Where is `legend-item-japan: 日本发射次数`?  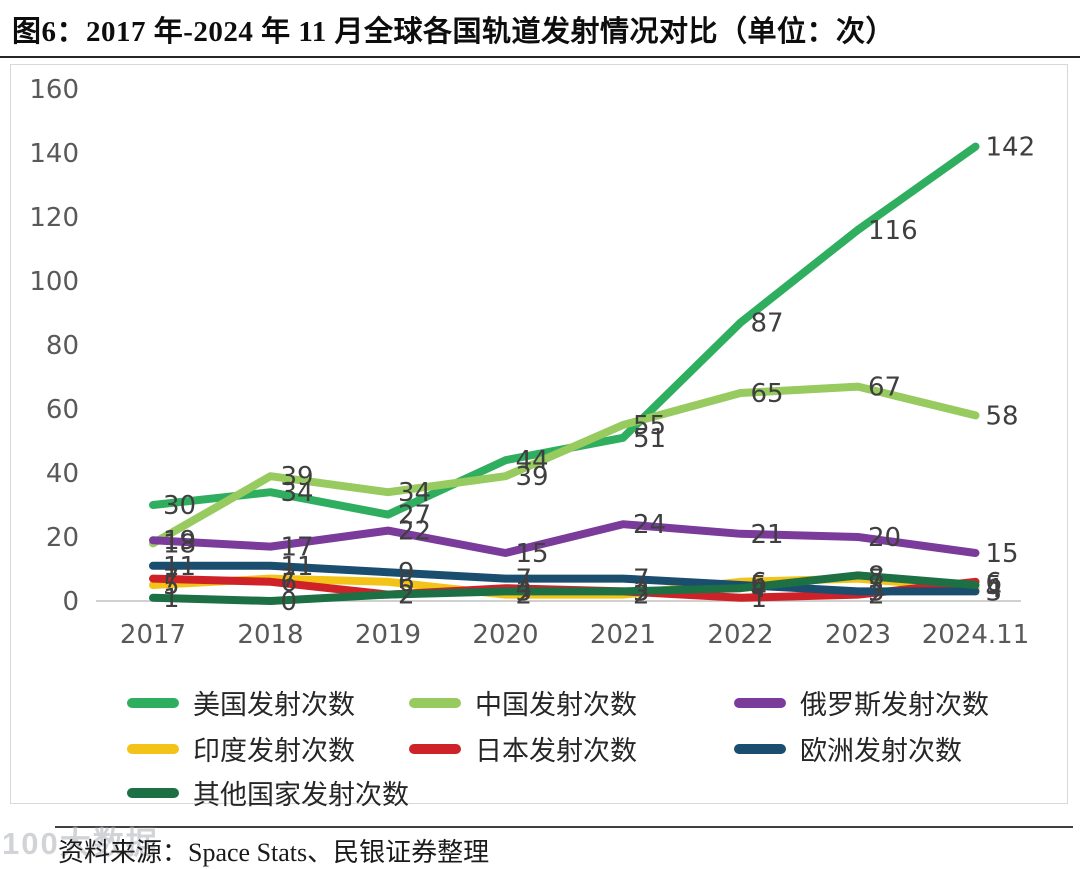 legend-item-japan: 日本发射次数 is located at coordinates (523, 748).